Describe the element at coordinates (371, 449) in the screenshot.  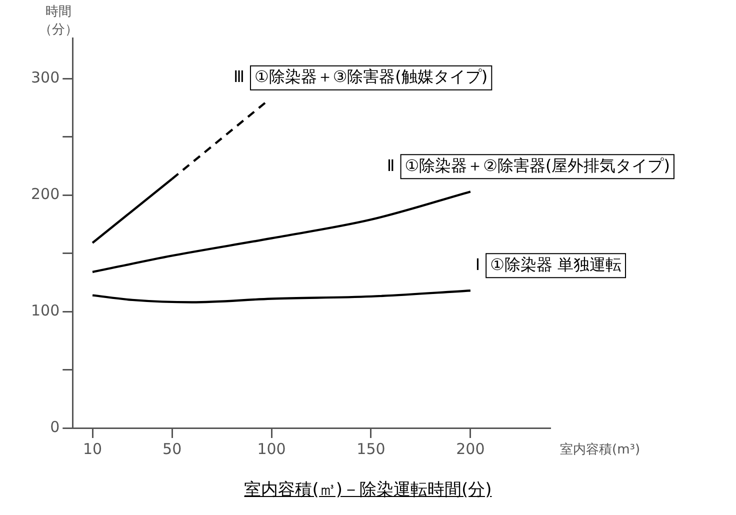
I see `x-tick-label: 150` at that location.